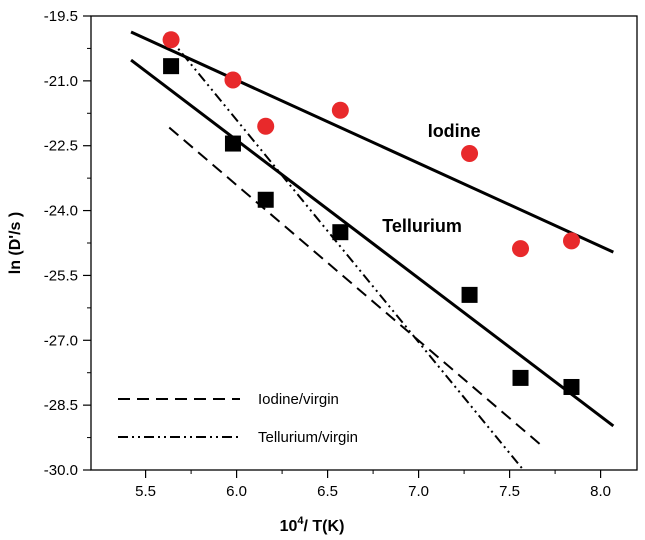 This screenshot has width=645, height=540. Describe the element at coordinates (61, 340) in the screenshot. I see `y-tick-label: -27.0` at that location.